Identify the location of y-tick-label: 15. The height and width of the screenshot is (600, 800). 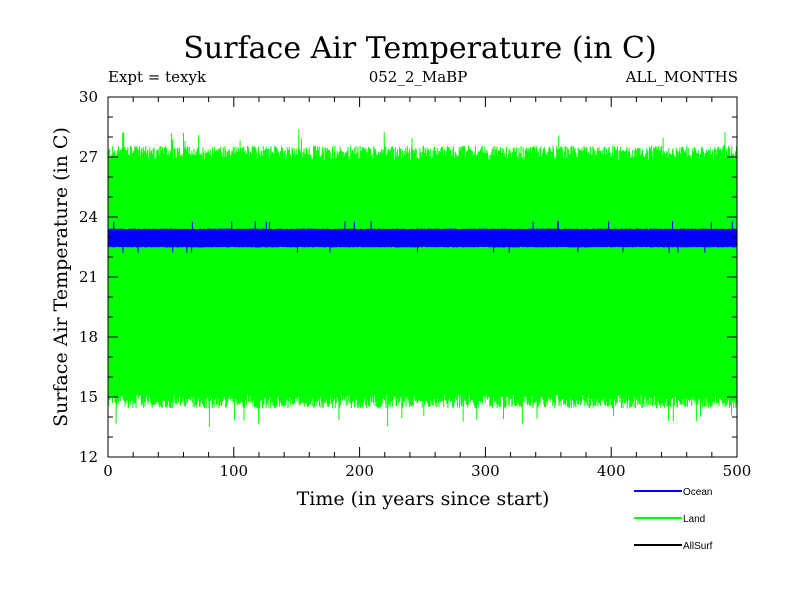
(88, 397).